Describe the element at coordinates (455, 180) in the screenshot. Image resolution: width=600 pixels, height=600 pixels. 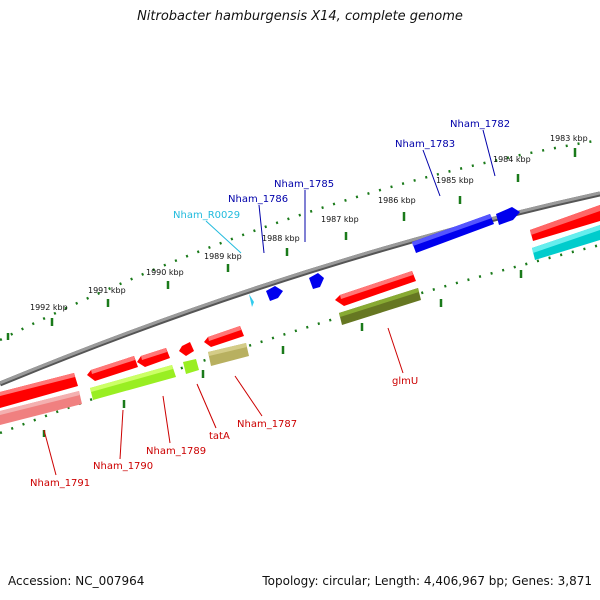
I see `tick-label-1985: 1985 kbp` at that location.